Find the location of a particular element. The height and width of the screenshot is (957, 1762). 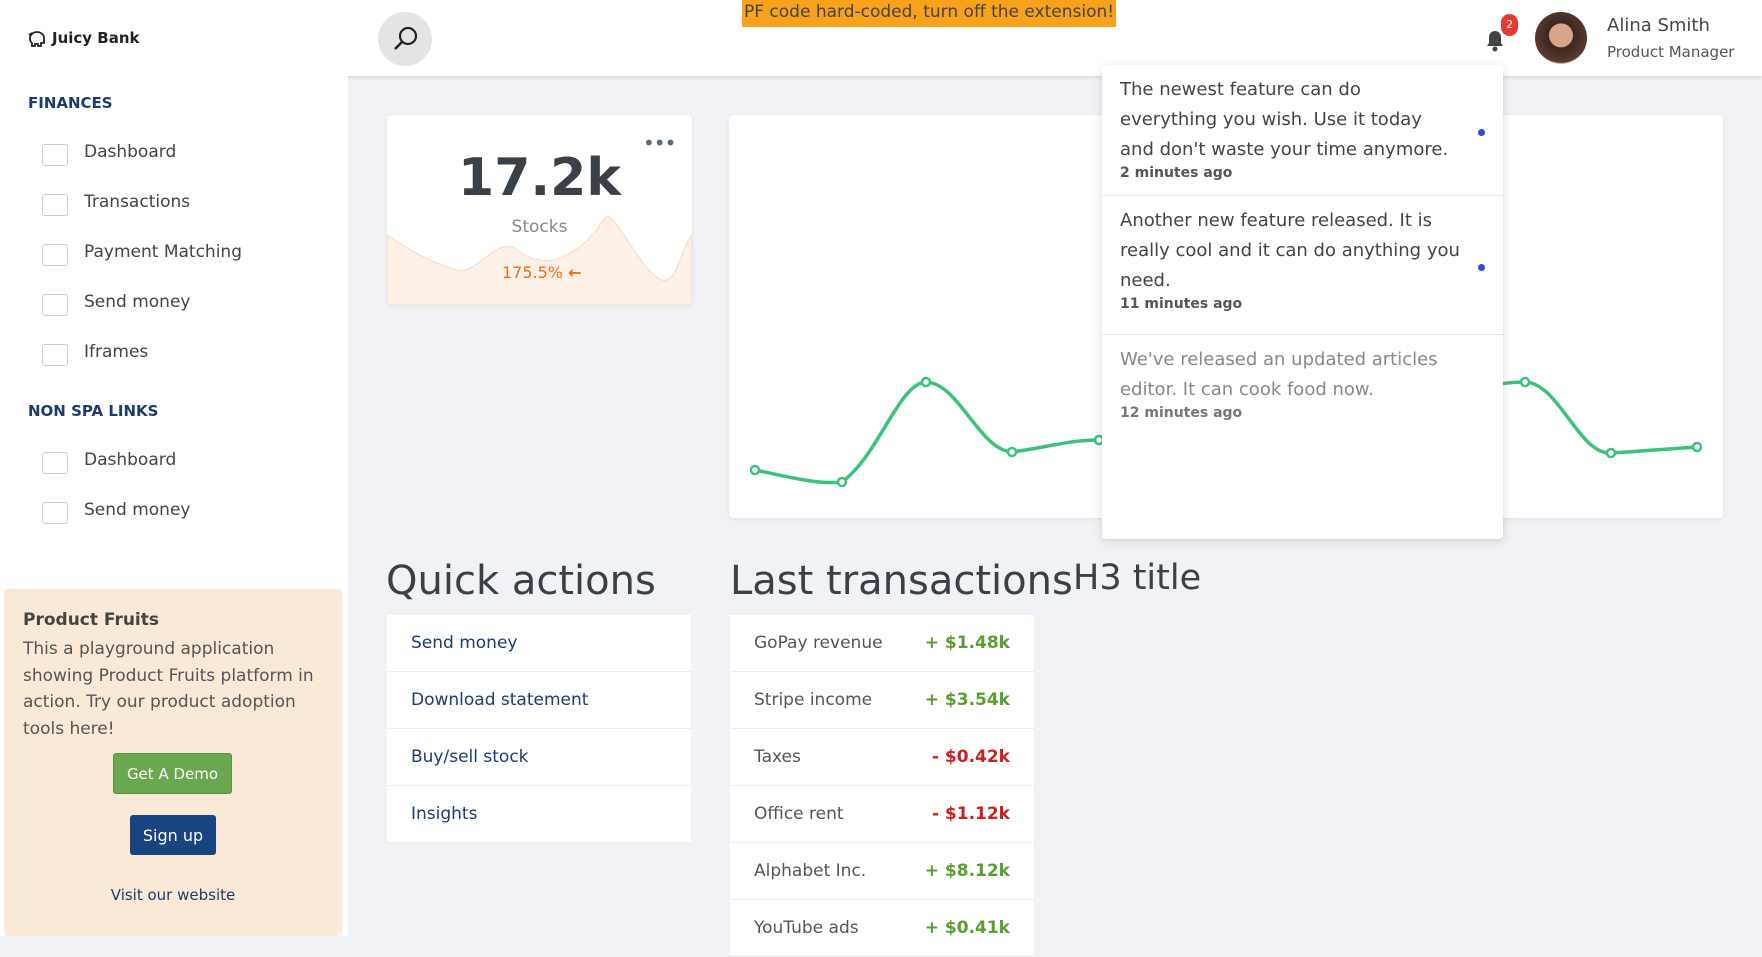

demo-button: Get A Demo is located at coordinates (172, 773).